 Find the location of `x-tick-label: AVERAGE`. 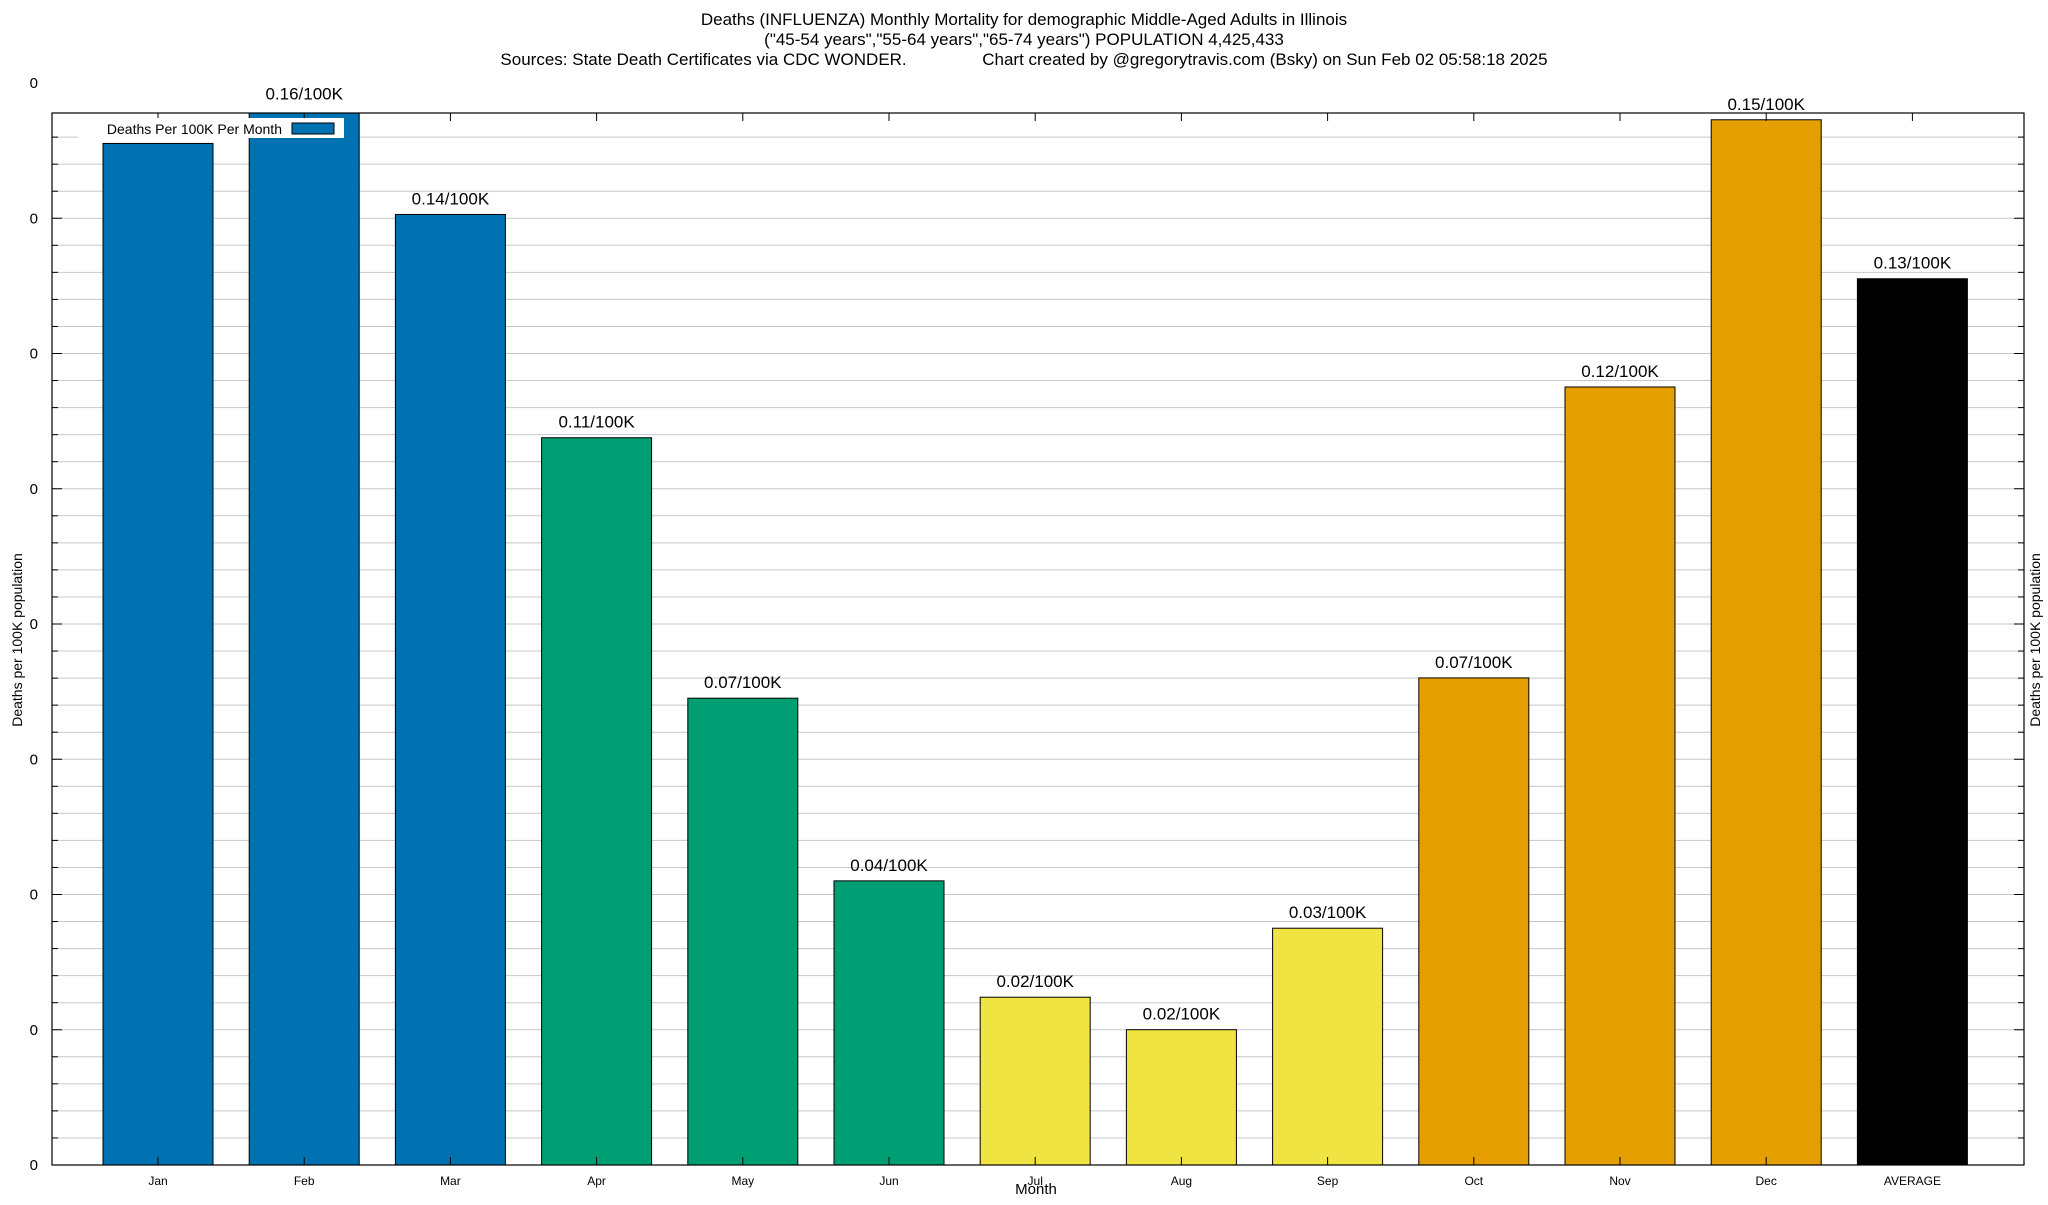

x-tick-label: AVERAGE is located at coordinates (1912, 1181).